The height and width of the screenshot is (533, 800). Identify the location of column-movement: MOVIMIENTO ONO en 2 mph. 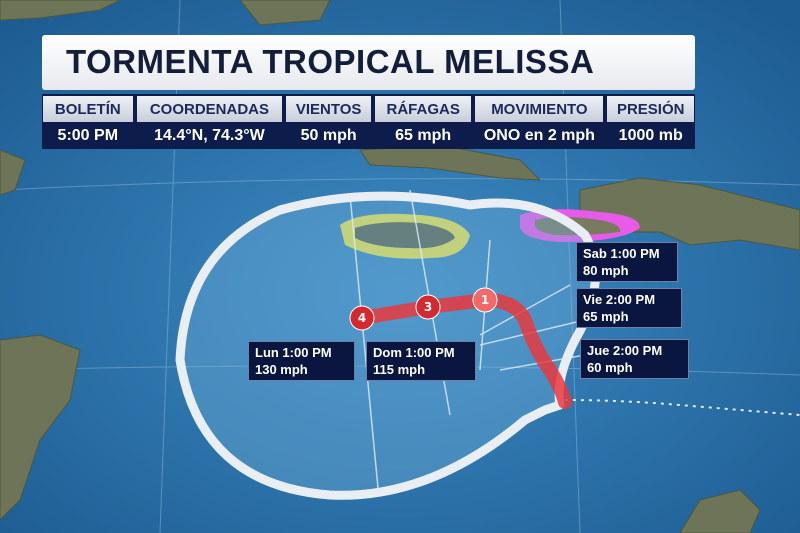
(540, 121).